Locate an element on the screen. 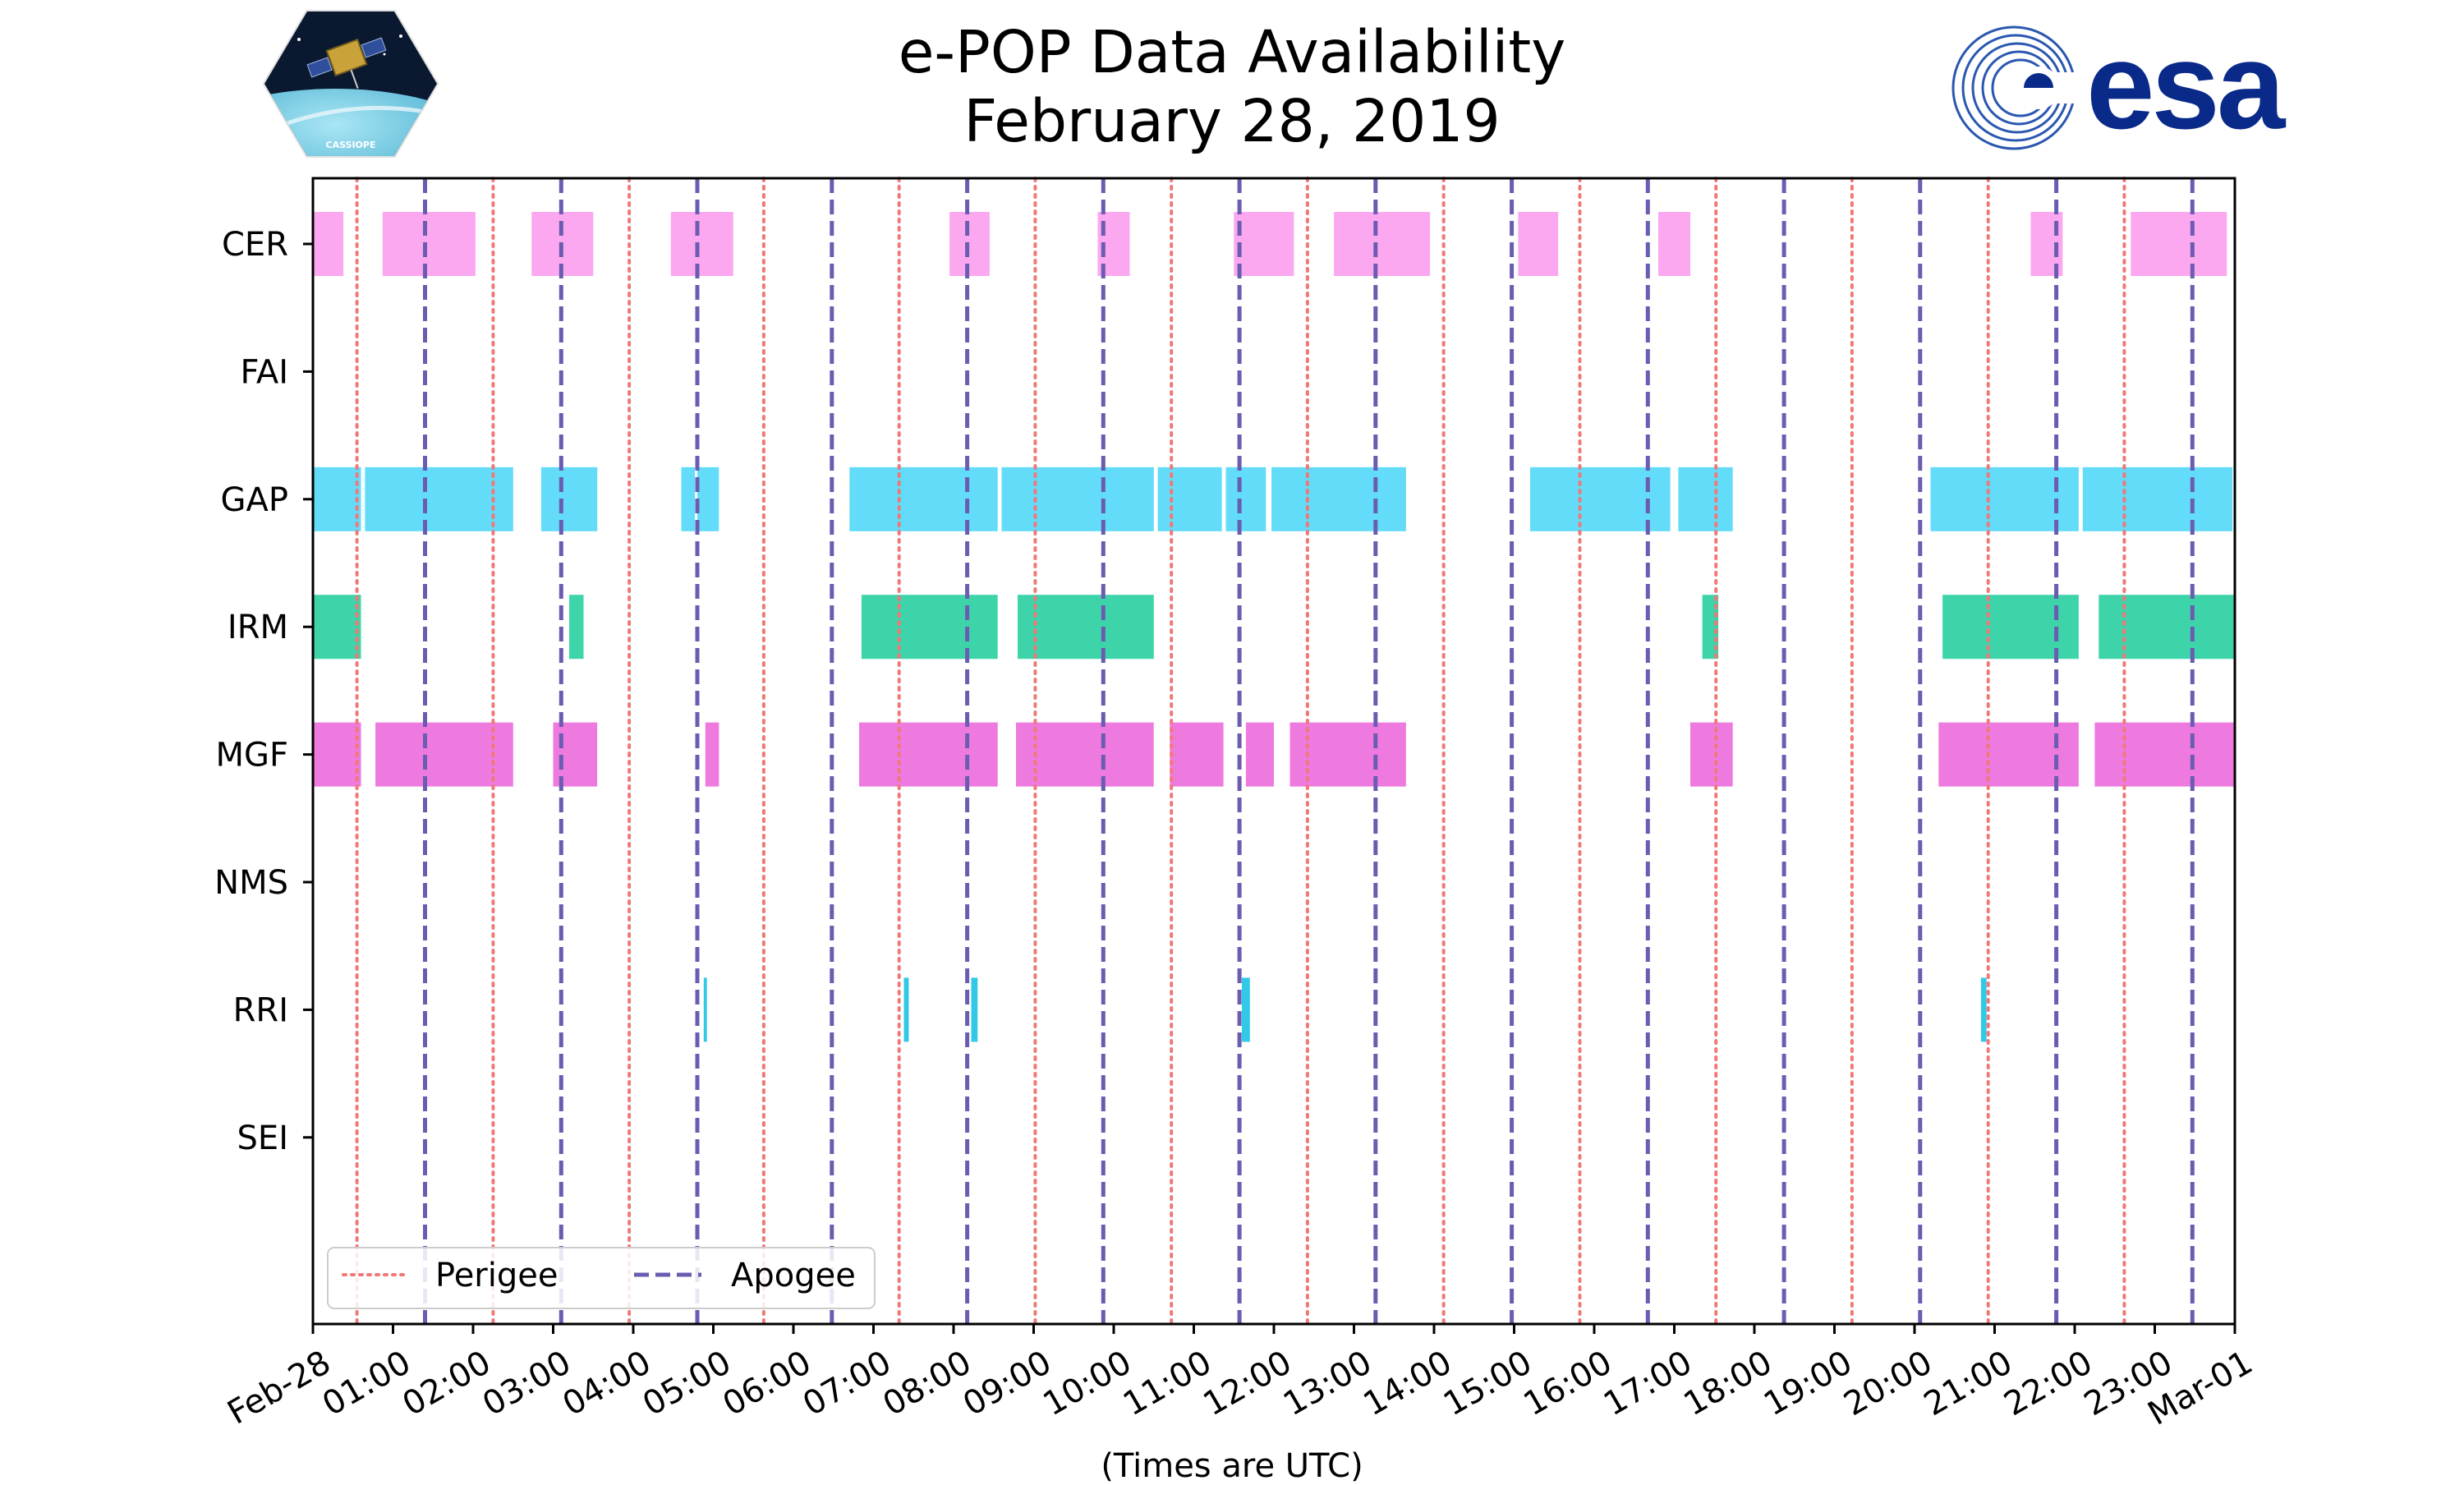 The height and width of the screenshot is (1485, 2464). x-tick-label-8: 08:00 is located at coordinates (927, 1383).